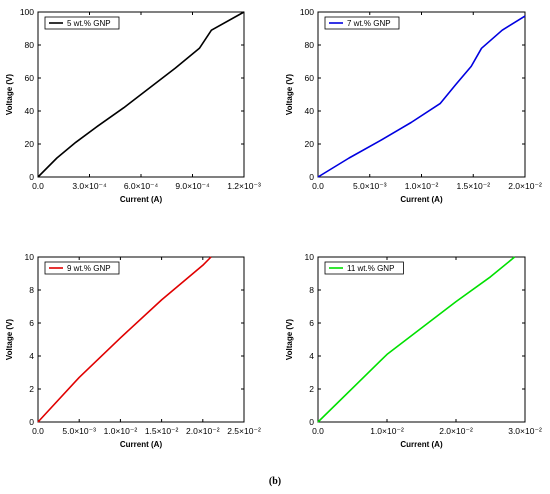 Image resolution: width=550 pixels, height=494 pixels. What do you see at coordinates (369, 23) in the screenshot?
I see `legend-label: 7 wt.% GNP` at bounding box center [369, 23].